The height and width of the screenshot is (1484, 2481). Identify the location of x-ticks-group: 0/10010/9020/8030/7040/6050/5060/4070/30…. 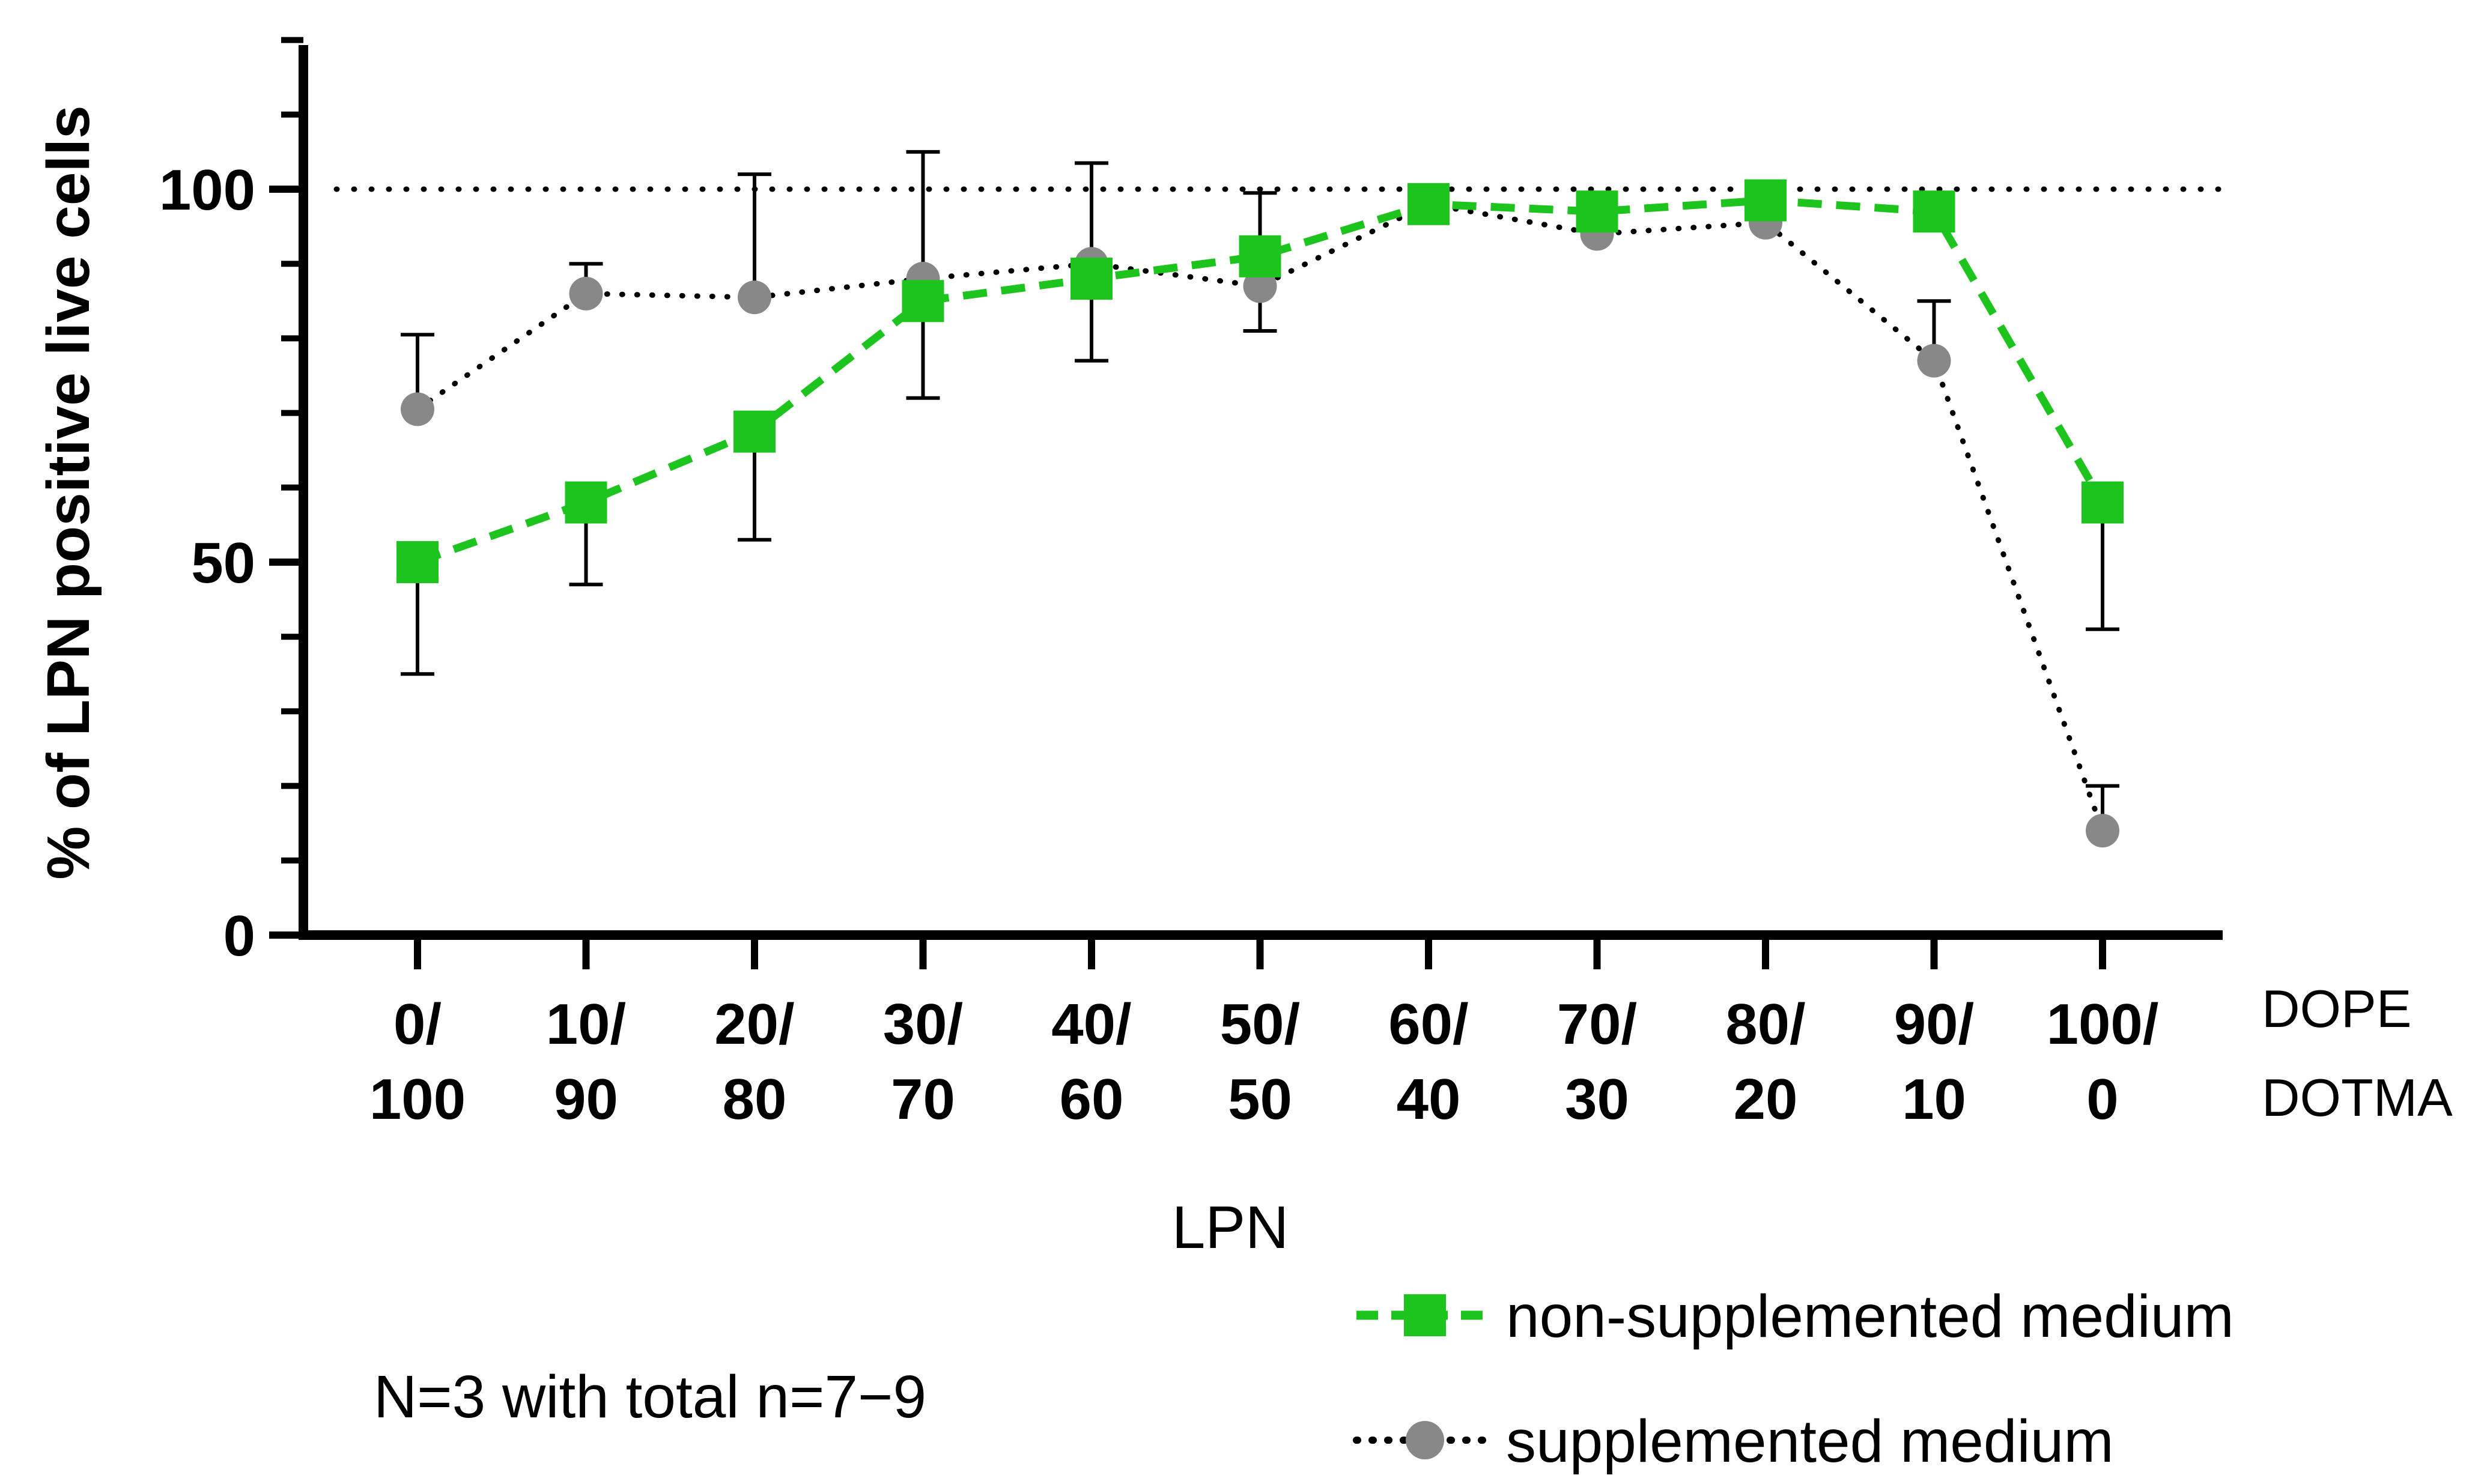
(1264, 1033).